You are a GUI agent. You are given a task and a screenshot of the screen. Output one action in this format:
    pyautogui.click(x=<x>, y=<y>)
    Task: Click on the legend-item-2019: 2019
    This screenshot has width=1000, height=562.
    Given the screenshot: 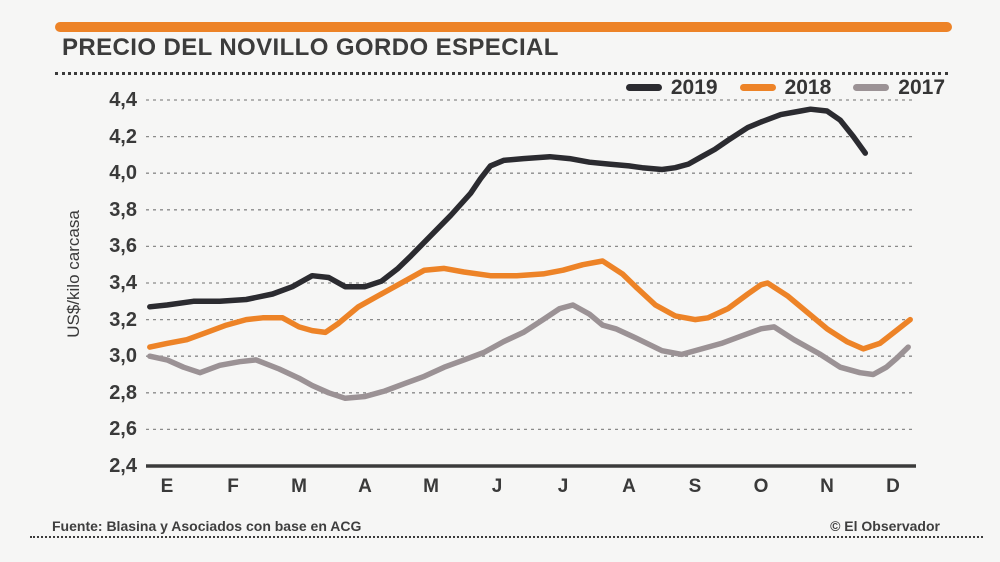 What is the action you would take?
    pyautogui.click(x=671, y=87)
    